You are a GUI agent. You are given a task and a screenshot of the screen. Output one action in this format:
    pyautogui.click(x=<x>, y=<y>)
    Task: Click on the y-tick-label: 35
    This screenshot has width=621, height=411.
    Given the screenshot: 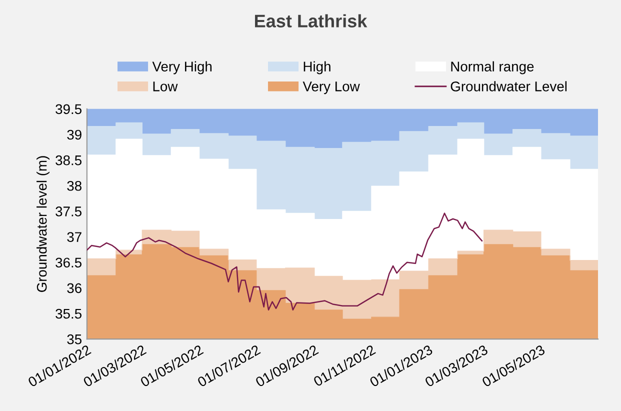 What is the action you would take?
    pyautogui.click(x=74, y=339)
    